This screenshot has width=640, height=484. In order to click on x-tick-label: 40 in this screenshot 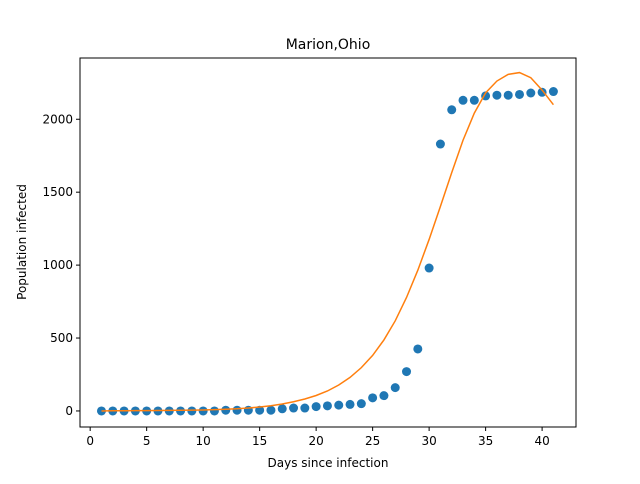, I will do `click(541, 441)`.